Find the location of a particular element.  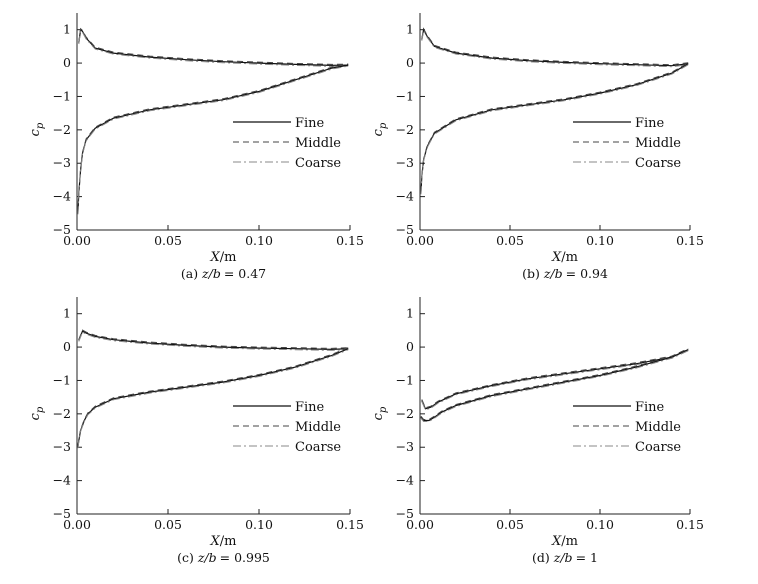

panel-caption: (d) z/b = 1 is located at coordinates (565, 557).